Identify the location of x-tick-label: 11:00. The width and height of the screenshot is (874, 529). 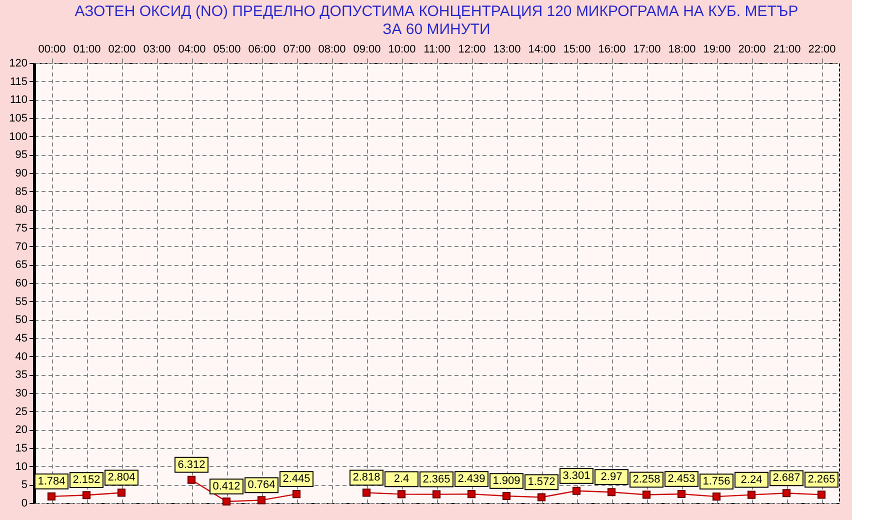
(437, 50).